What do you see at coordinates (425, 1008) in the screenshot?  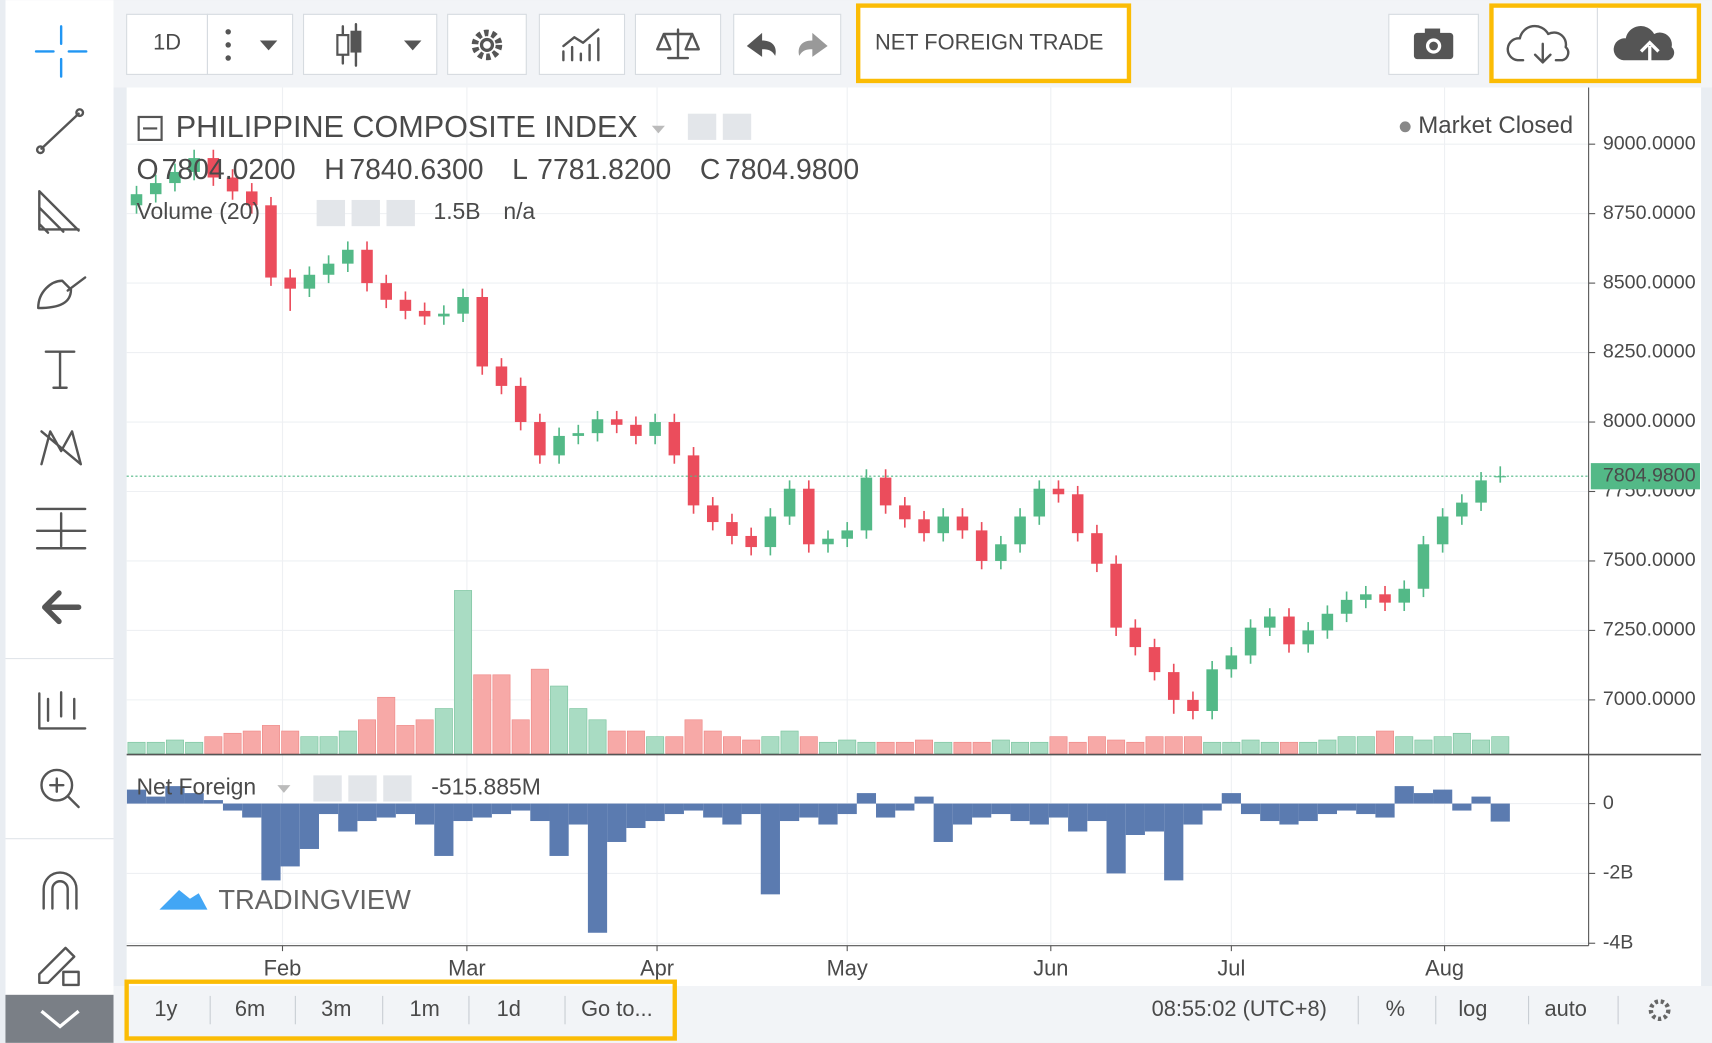 I see `range-button: 1m` at bounding box center [425, 1008].